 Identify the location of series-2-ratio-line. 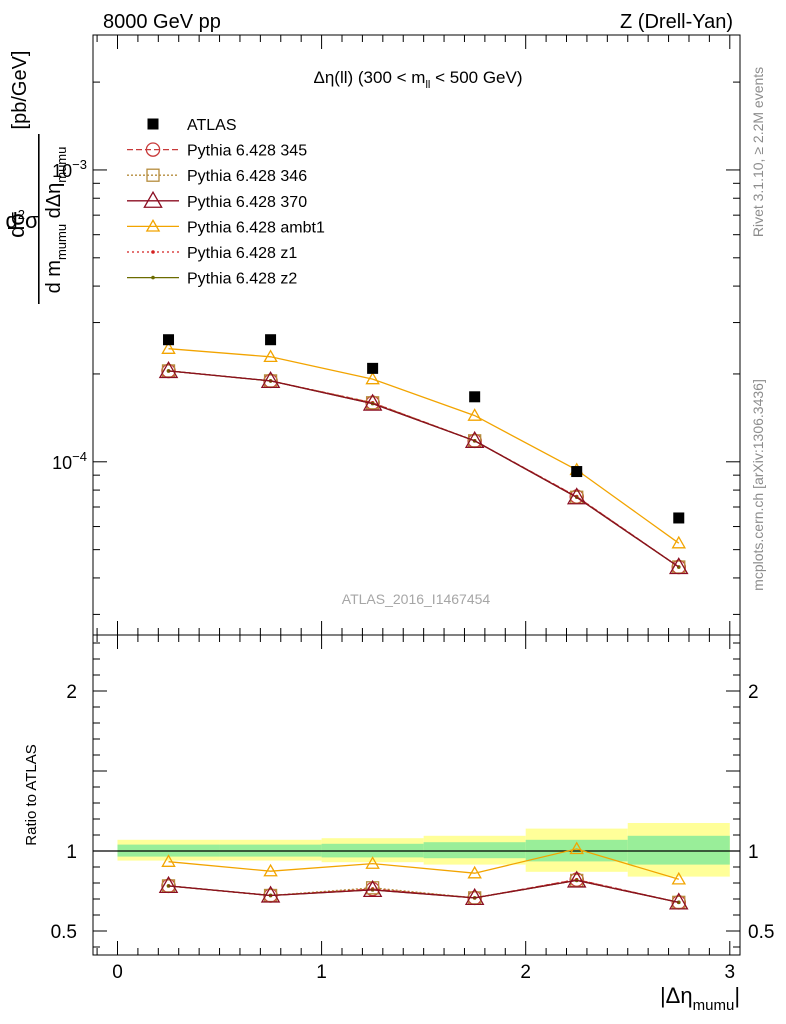
(423, 891).